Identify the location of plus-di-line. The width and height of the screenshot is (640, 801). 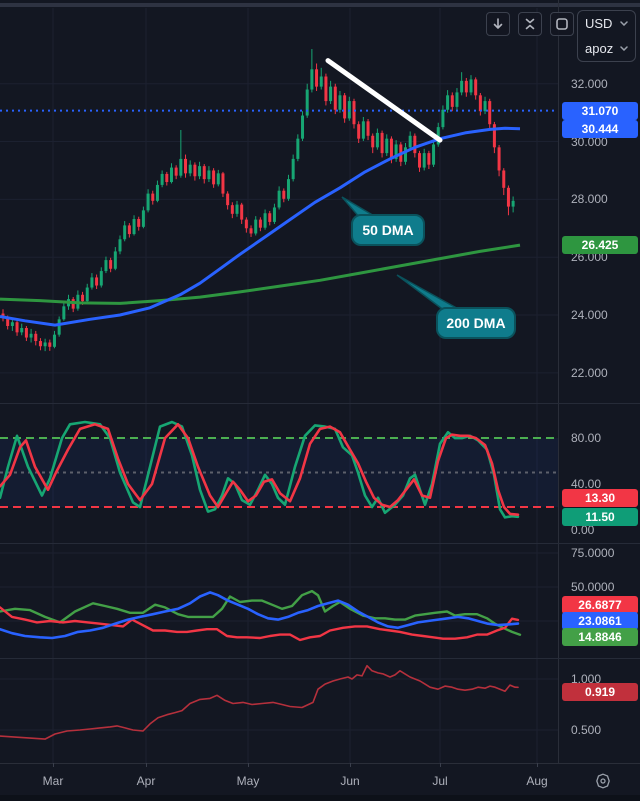
(261, 612).